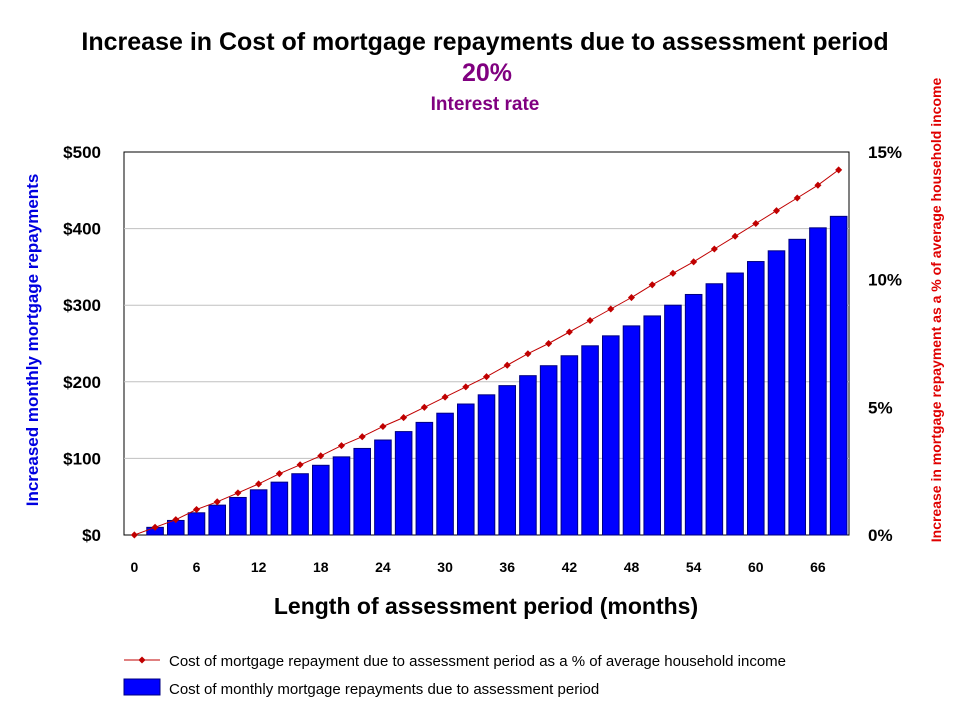 This screenshot has width=960, height=720. I want to click on y-left-tick-label: $500, so click(82, 152).